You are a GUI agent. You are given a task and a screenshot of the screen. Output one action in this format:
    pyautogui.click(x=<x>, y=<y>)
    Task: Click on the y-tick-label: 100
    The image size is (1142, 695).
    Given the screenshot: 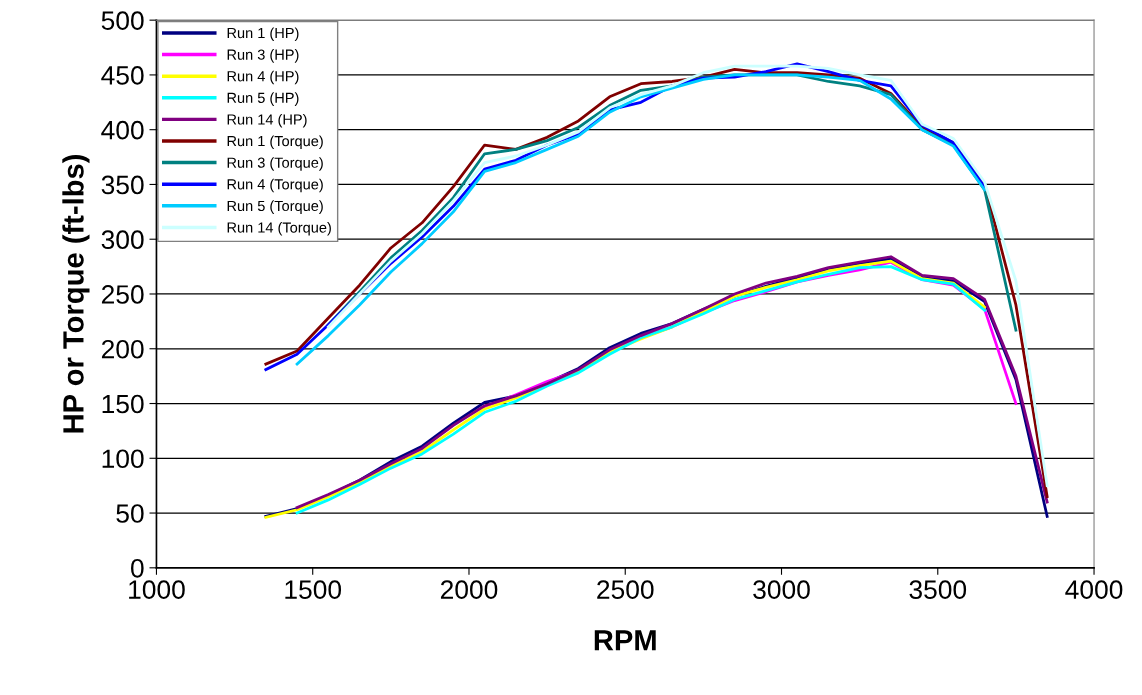 What is the action you would take?
    pyautogui.click(x=123, y=459)
    